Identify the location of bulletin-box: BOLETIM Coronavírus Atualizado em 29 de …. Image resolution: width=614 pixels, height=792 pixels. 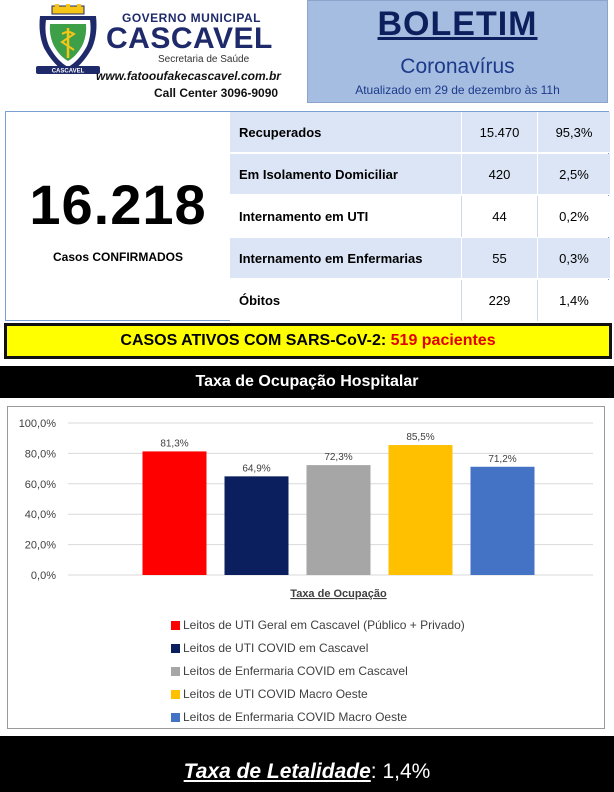
(457, 51).